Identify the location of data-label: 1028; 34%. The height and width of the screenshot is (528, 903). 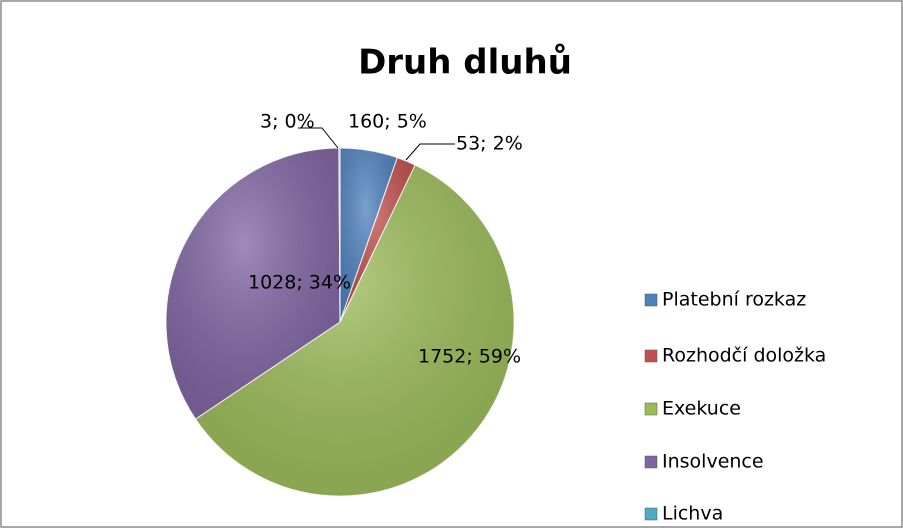
(299, 283).